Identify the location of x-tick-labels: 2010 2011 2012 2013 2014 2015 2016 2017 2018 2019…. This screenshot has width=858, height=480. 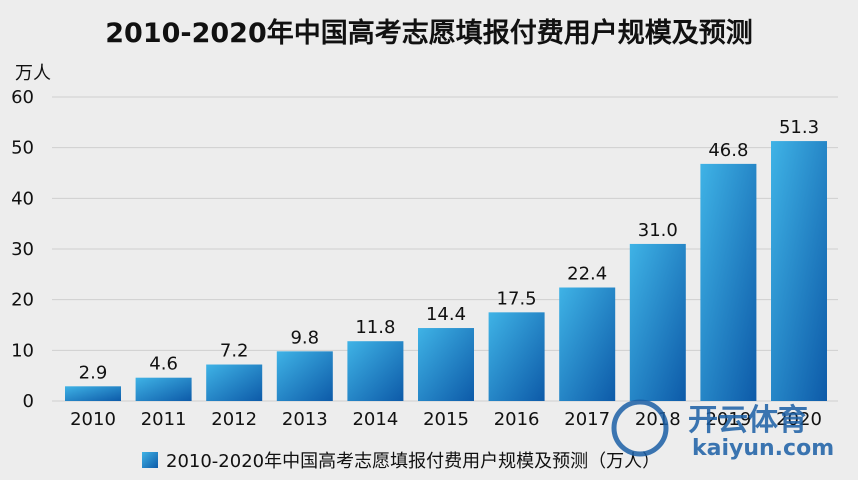
(446, 419).